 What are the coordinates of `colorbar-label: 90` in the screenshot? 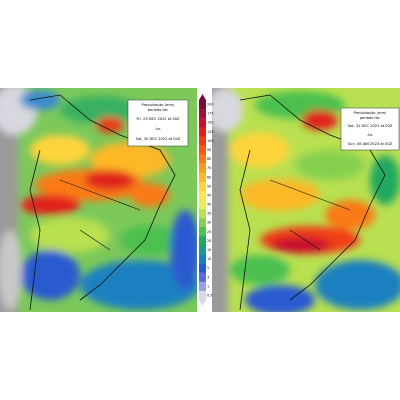 It's located at (209, 150).